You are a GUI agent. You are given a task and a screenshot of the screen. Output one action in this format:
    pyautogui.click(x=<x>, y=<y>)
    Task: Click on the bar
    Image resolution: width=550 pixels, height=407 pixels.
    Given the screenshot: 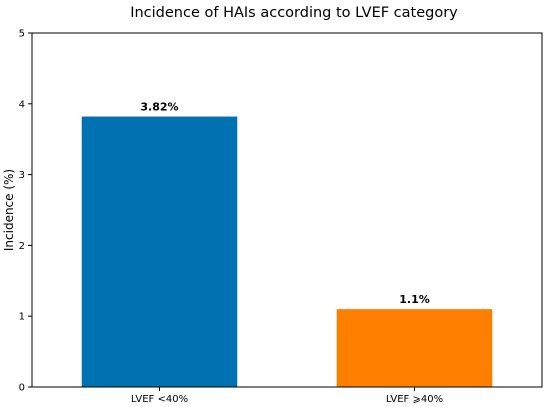 What is the action you would take?
    pyautogui.click(x=414, y=348)
    